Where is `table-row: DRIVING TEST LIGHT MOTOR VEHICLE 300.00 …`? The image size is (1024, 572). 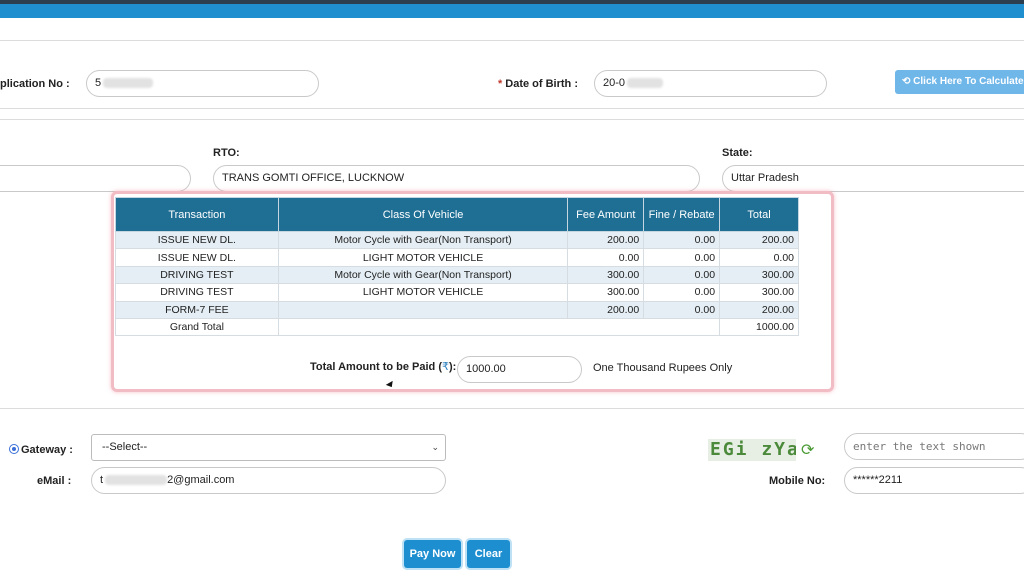
table-row: DRIVING TEST LIGHT MOTOR VEHICLE 300.00 … is located at coordinates (457, 292).